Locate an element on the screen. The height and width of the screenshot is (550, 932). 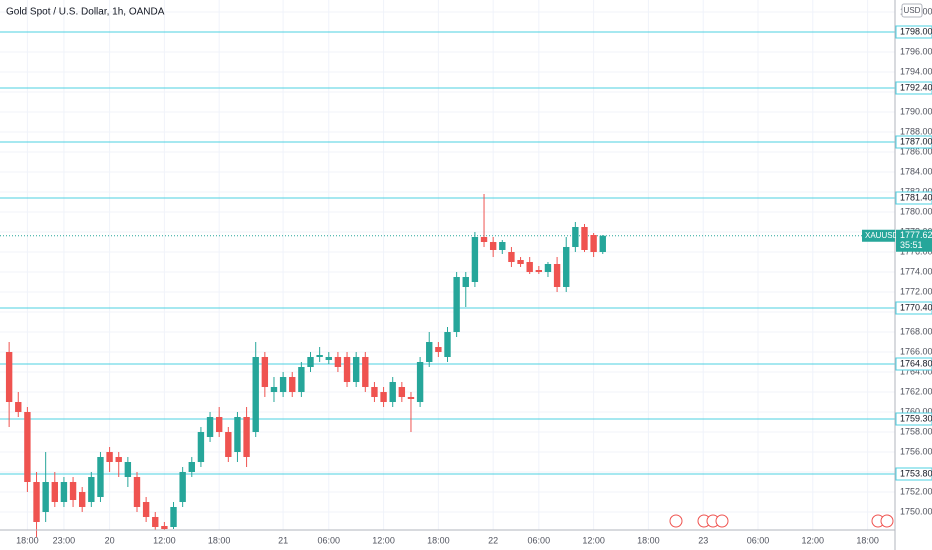
countdown-label: 35:51 is located at coordinates (911, 245).